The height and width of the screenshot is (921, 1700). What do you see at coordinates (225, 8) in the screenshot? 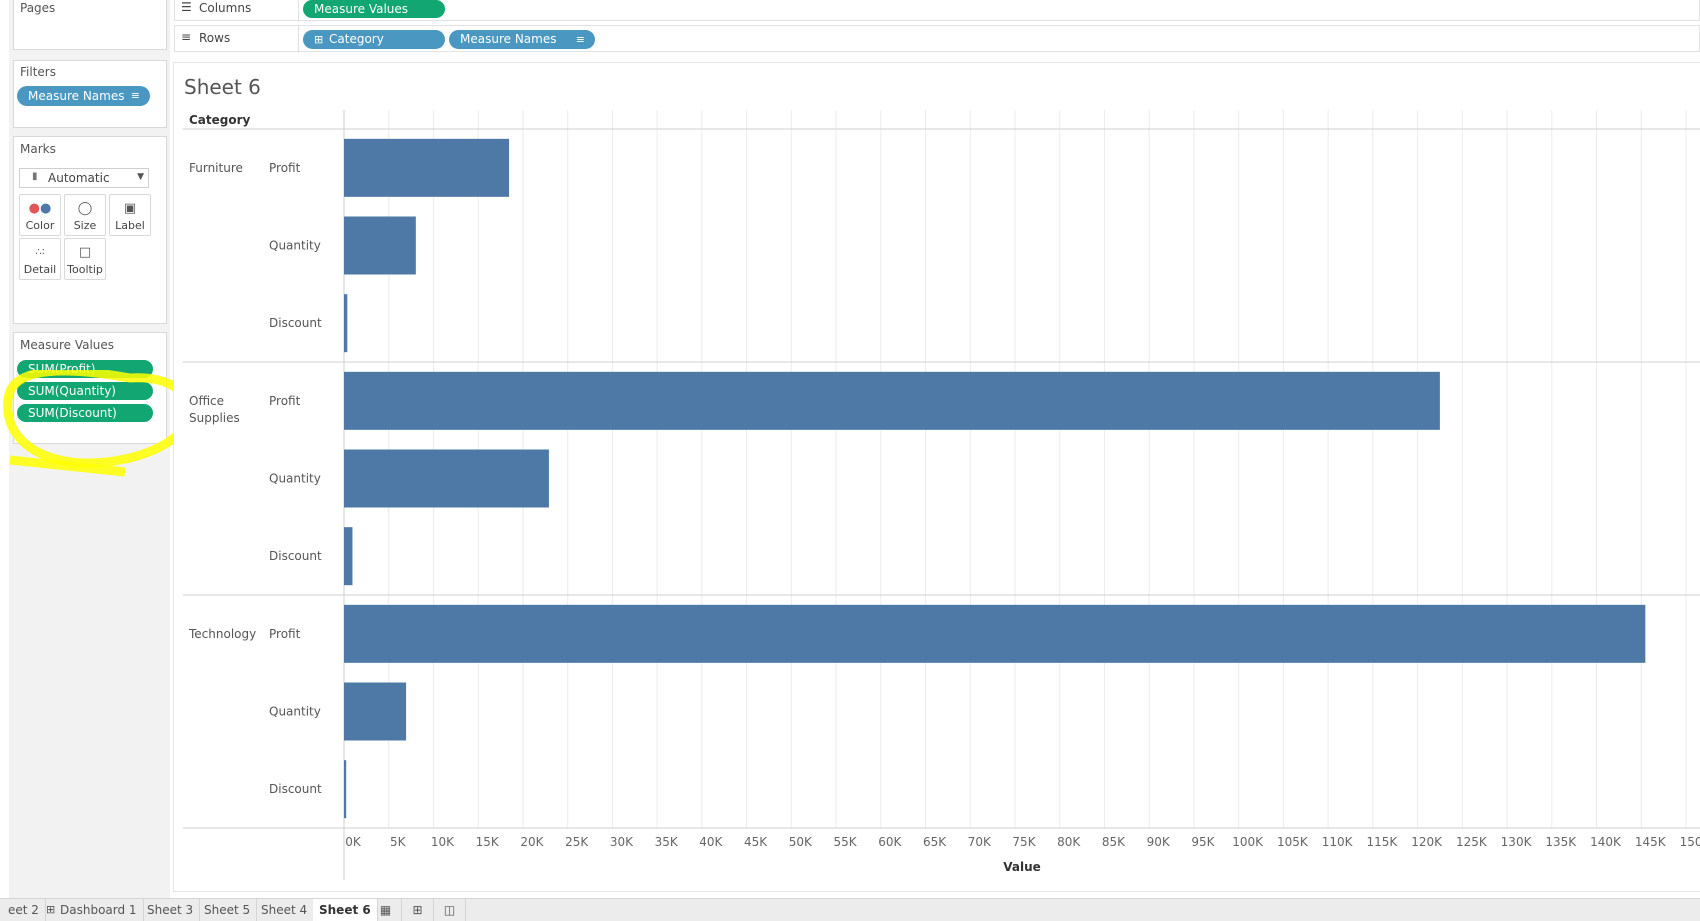
I see `columns-label: Columns` at bounding box center [225, 8].